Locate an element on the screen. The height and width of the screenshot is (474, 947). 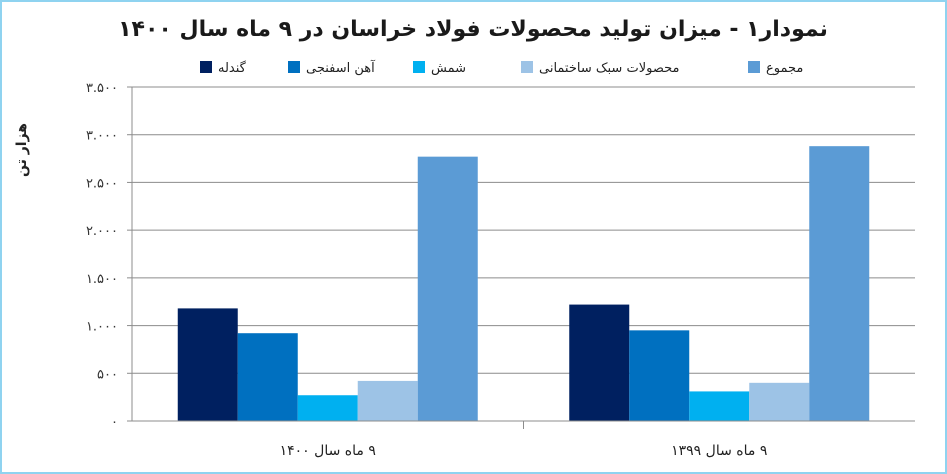
y-tick-label: ۳.۰۰۰ is located at coordinates (102, 136).